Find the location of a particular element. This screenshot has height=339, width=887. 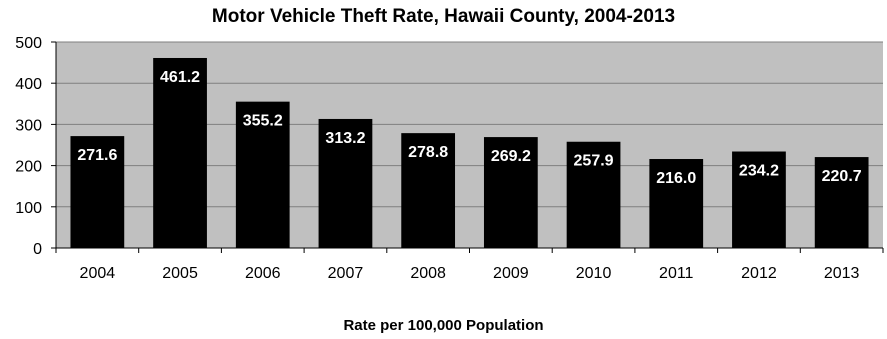

data-label-2009: 269.2 is located at coordinates (511, 156).